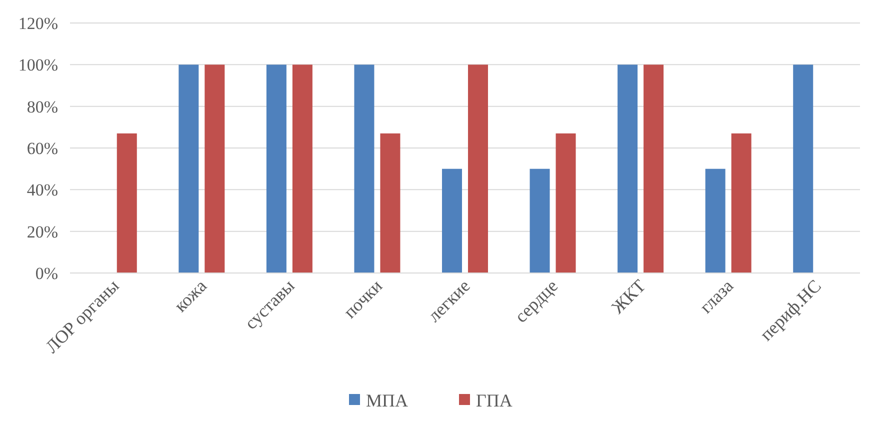  Describe the element at coordinates (387, 400) in the screenshot. I see `legend-label: МПА` at that location.